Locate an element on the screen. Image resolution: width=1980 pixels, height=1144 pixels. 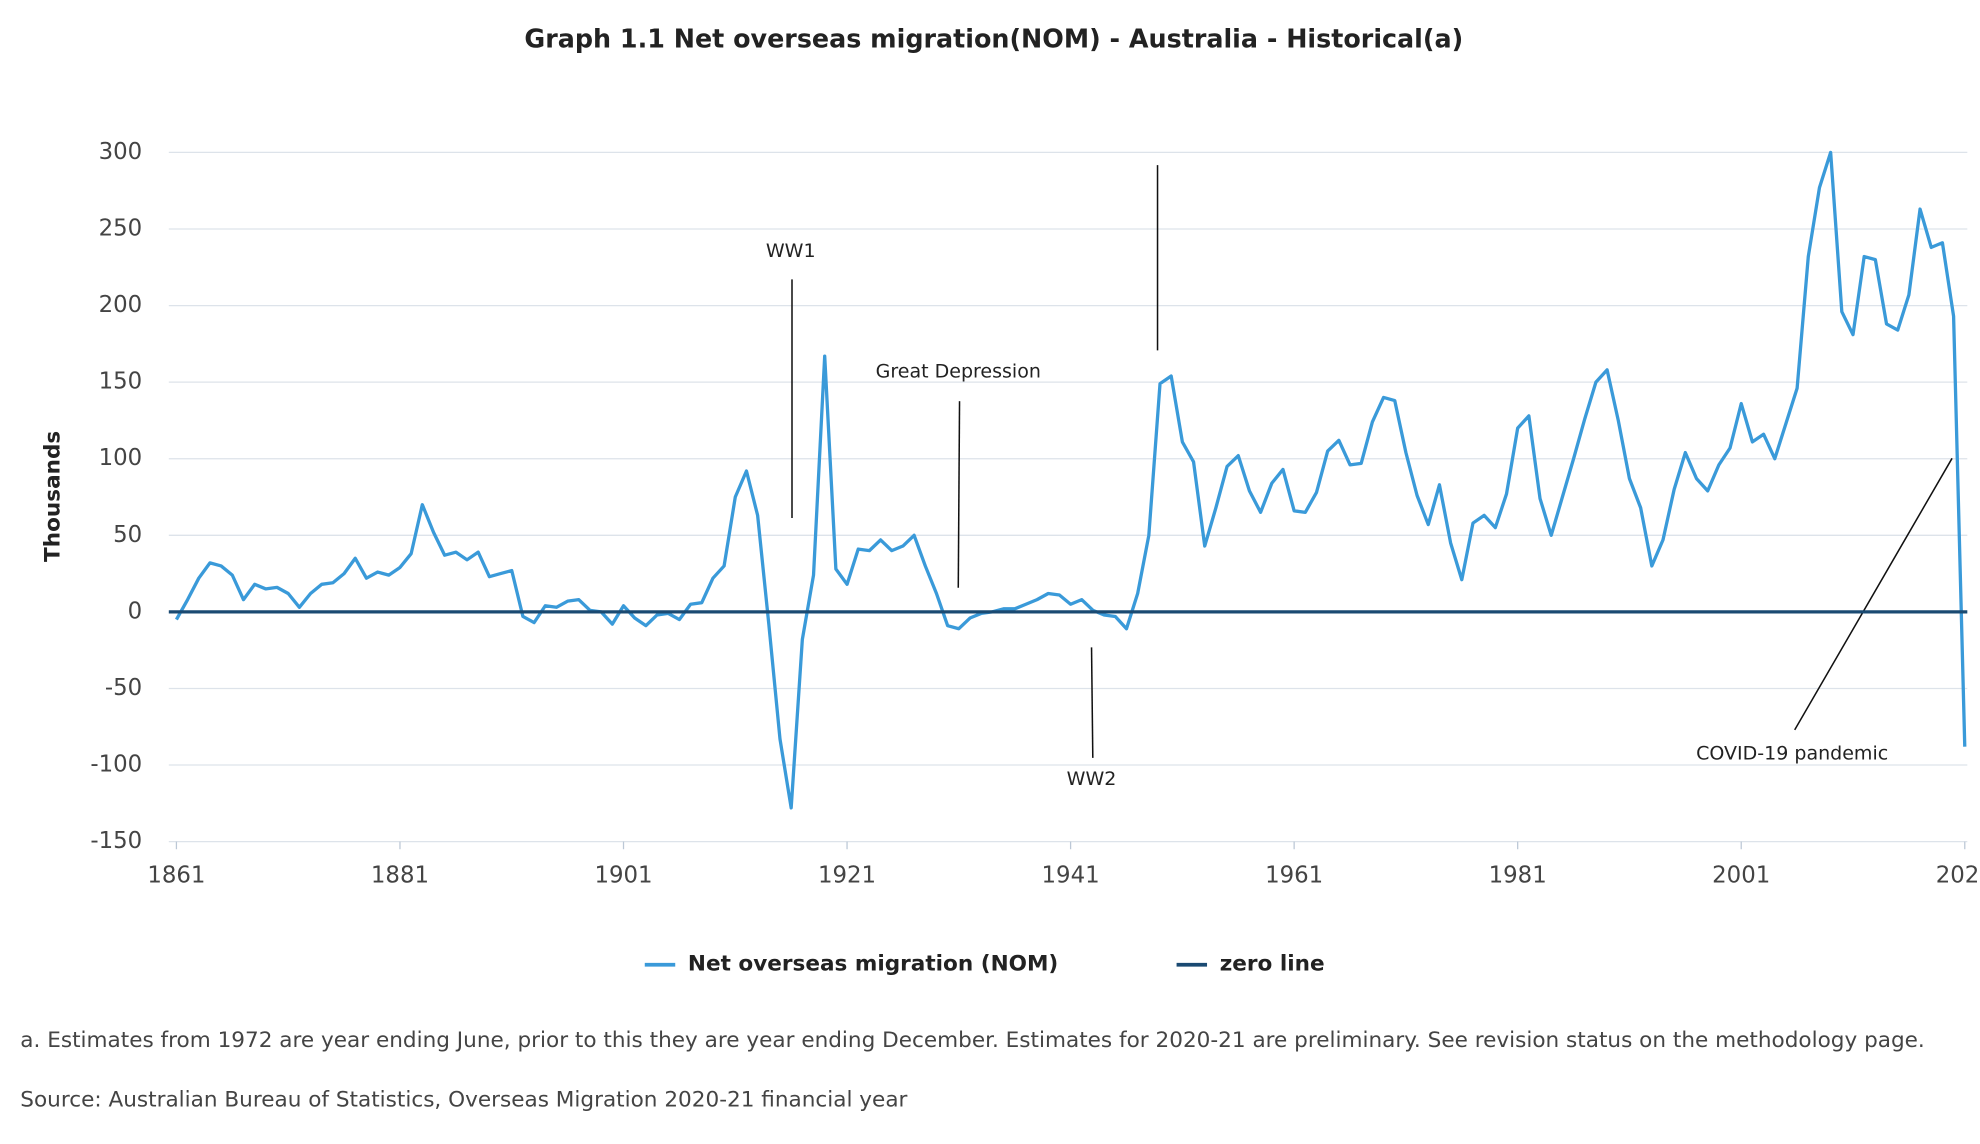
x-tick-label: 1921 is located at coordinates (847, 875).